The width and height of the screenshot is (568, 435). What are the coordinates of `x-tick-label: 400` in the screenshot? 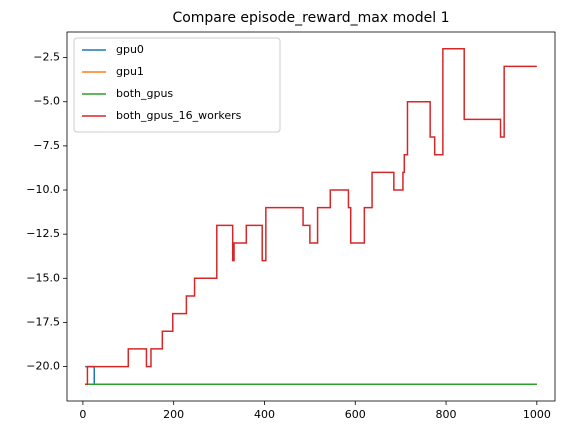 It's located at (264, 414).